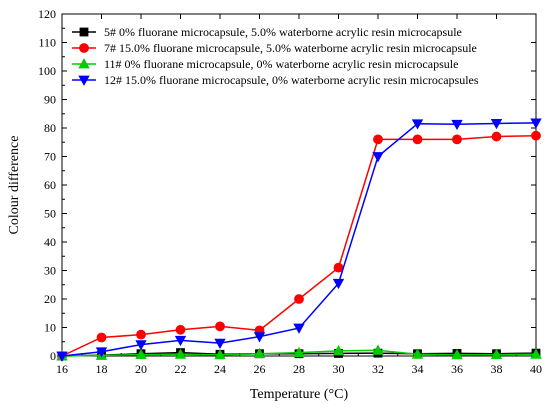 This screenshot has width=550, height=412. Describe the element at coordinates (50, 185) in the screenshot. I see `y-tick-label: 60` at that location.